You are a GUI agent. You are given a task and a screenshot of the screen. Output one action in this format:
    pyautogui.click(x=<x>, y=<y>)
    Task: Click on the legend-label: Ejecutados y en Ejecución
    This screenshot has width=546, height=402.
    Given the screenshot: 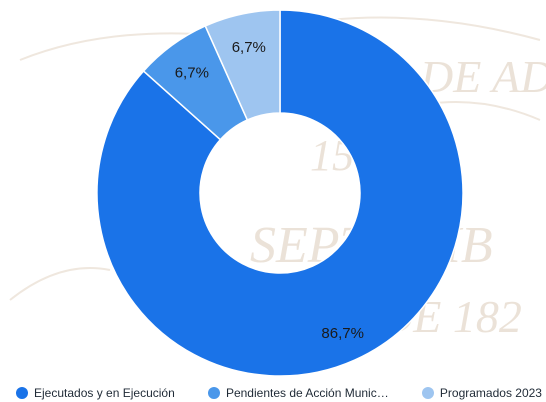 What is the action you would take?
    pyautogui.click(x=104, y=393)
    